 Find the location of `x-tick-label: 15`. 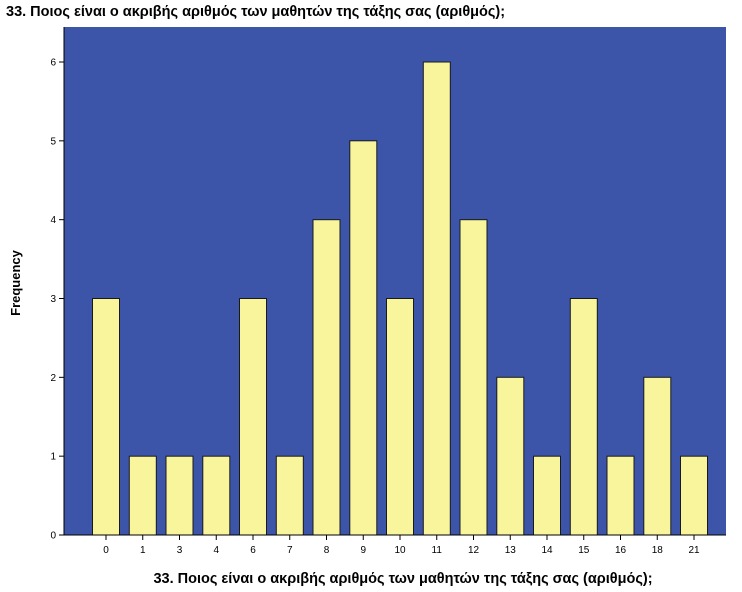

x-tick-label: 15 is located at coordinates (584, 550).